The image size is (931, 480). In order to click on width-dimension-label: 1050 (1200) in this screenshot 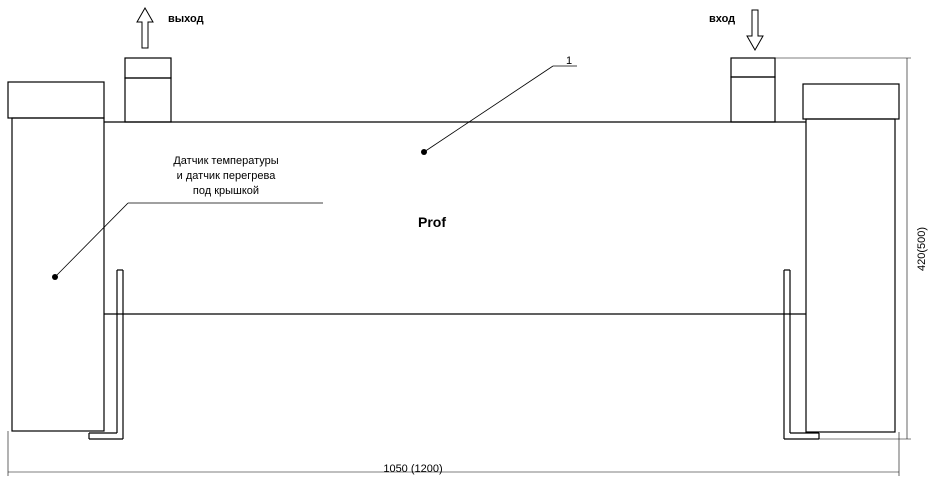, I will do `click(412, 469)`.